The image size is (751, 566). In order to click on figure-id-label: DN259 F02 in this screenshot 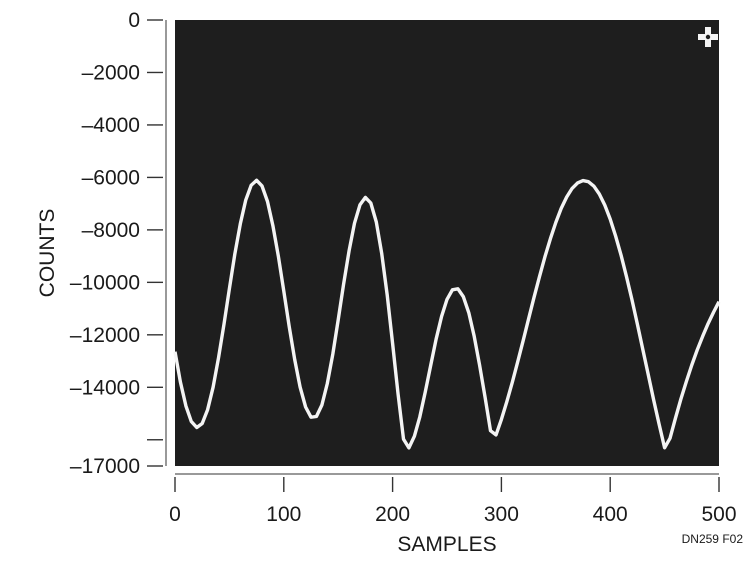, I will do `click(713, 539)`.